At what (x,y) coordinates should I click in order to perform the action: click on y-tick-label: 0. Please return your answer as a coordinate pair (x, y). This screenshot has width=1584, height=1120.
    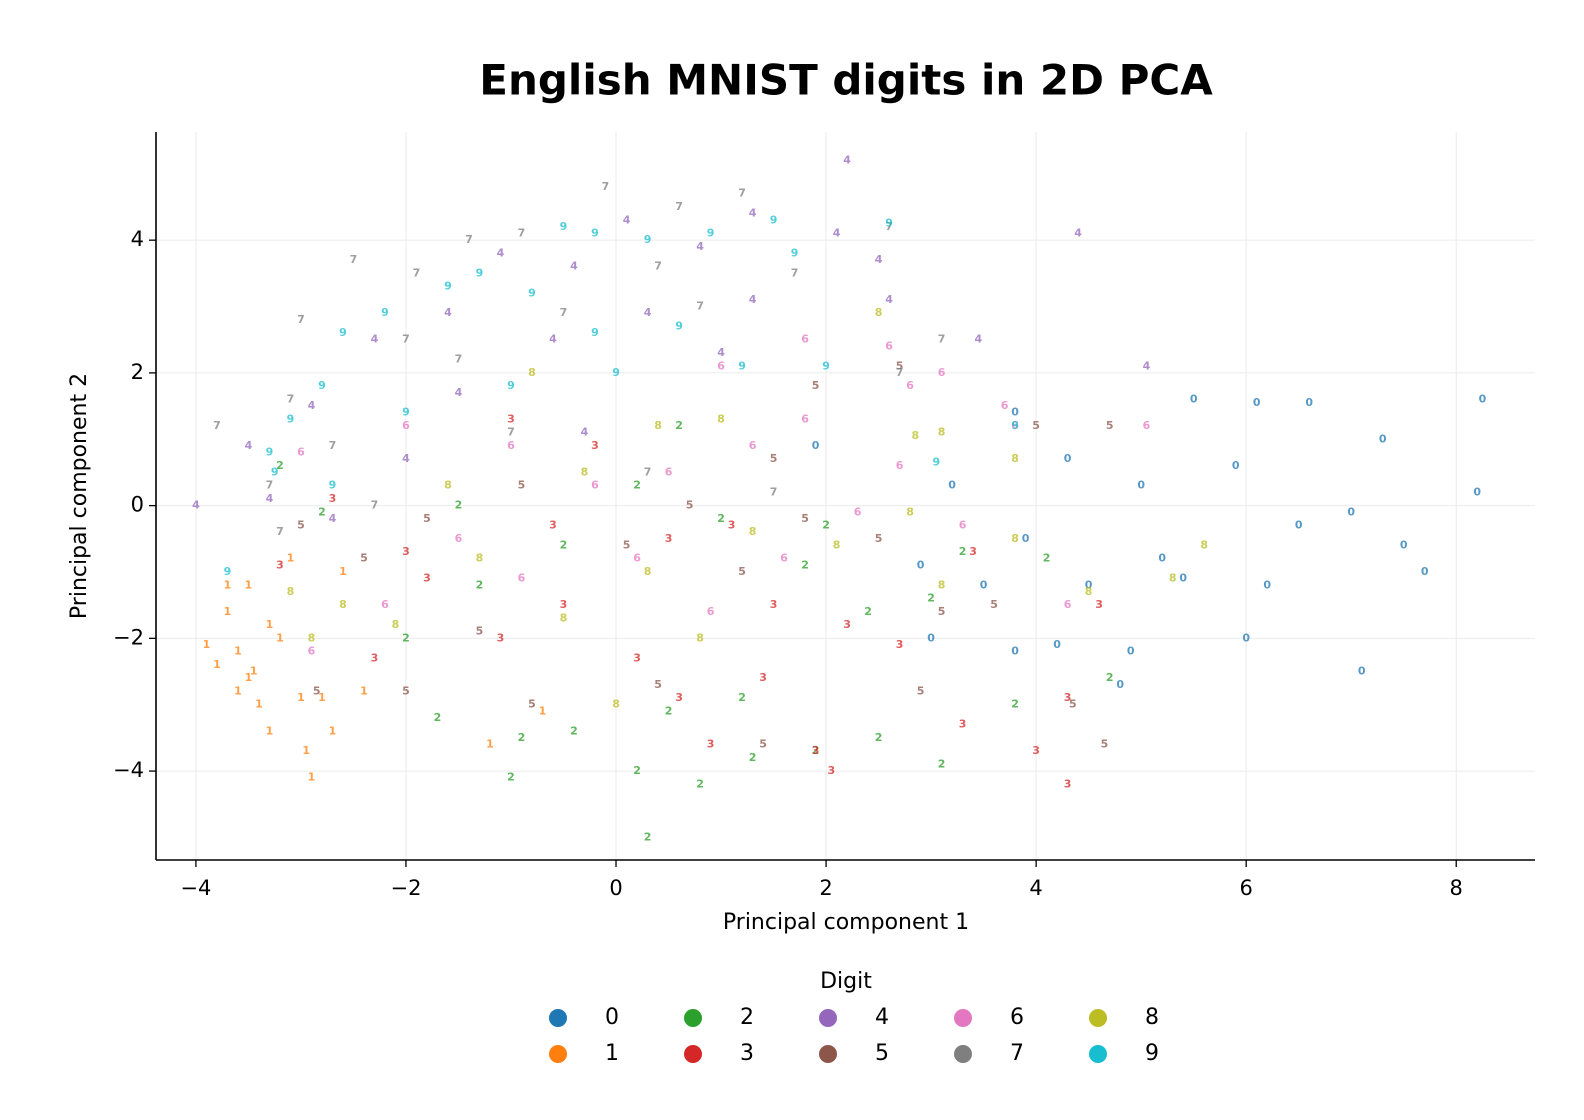
    Looking at the image, I should click on (137, 505).